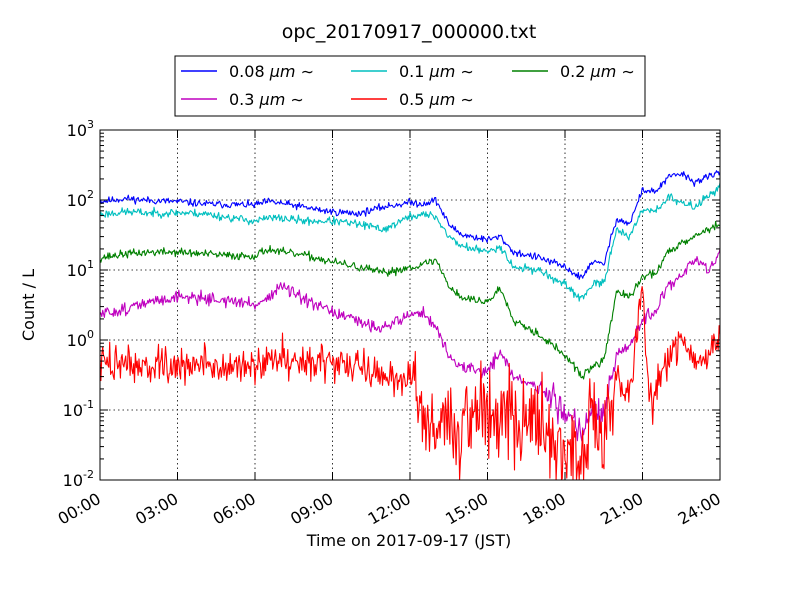 The height and width of the screenshot is (600, 800). Describe the element at coordinates (88, 404) in the screenshot. I see `y-tick-exponent: -1` at that location.